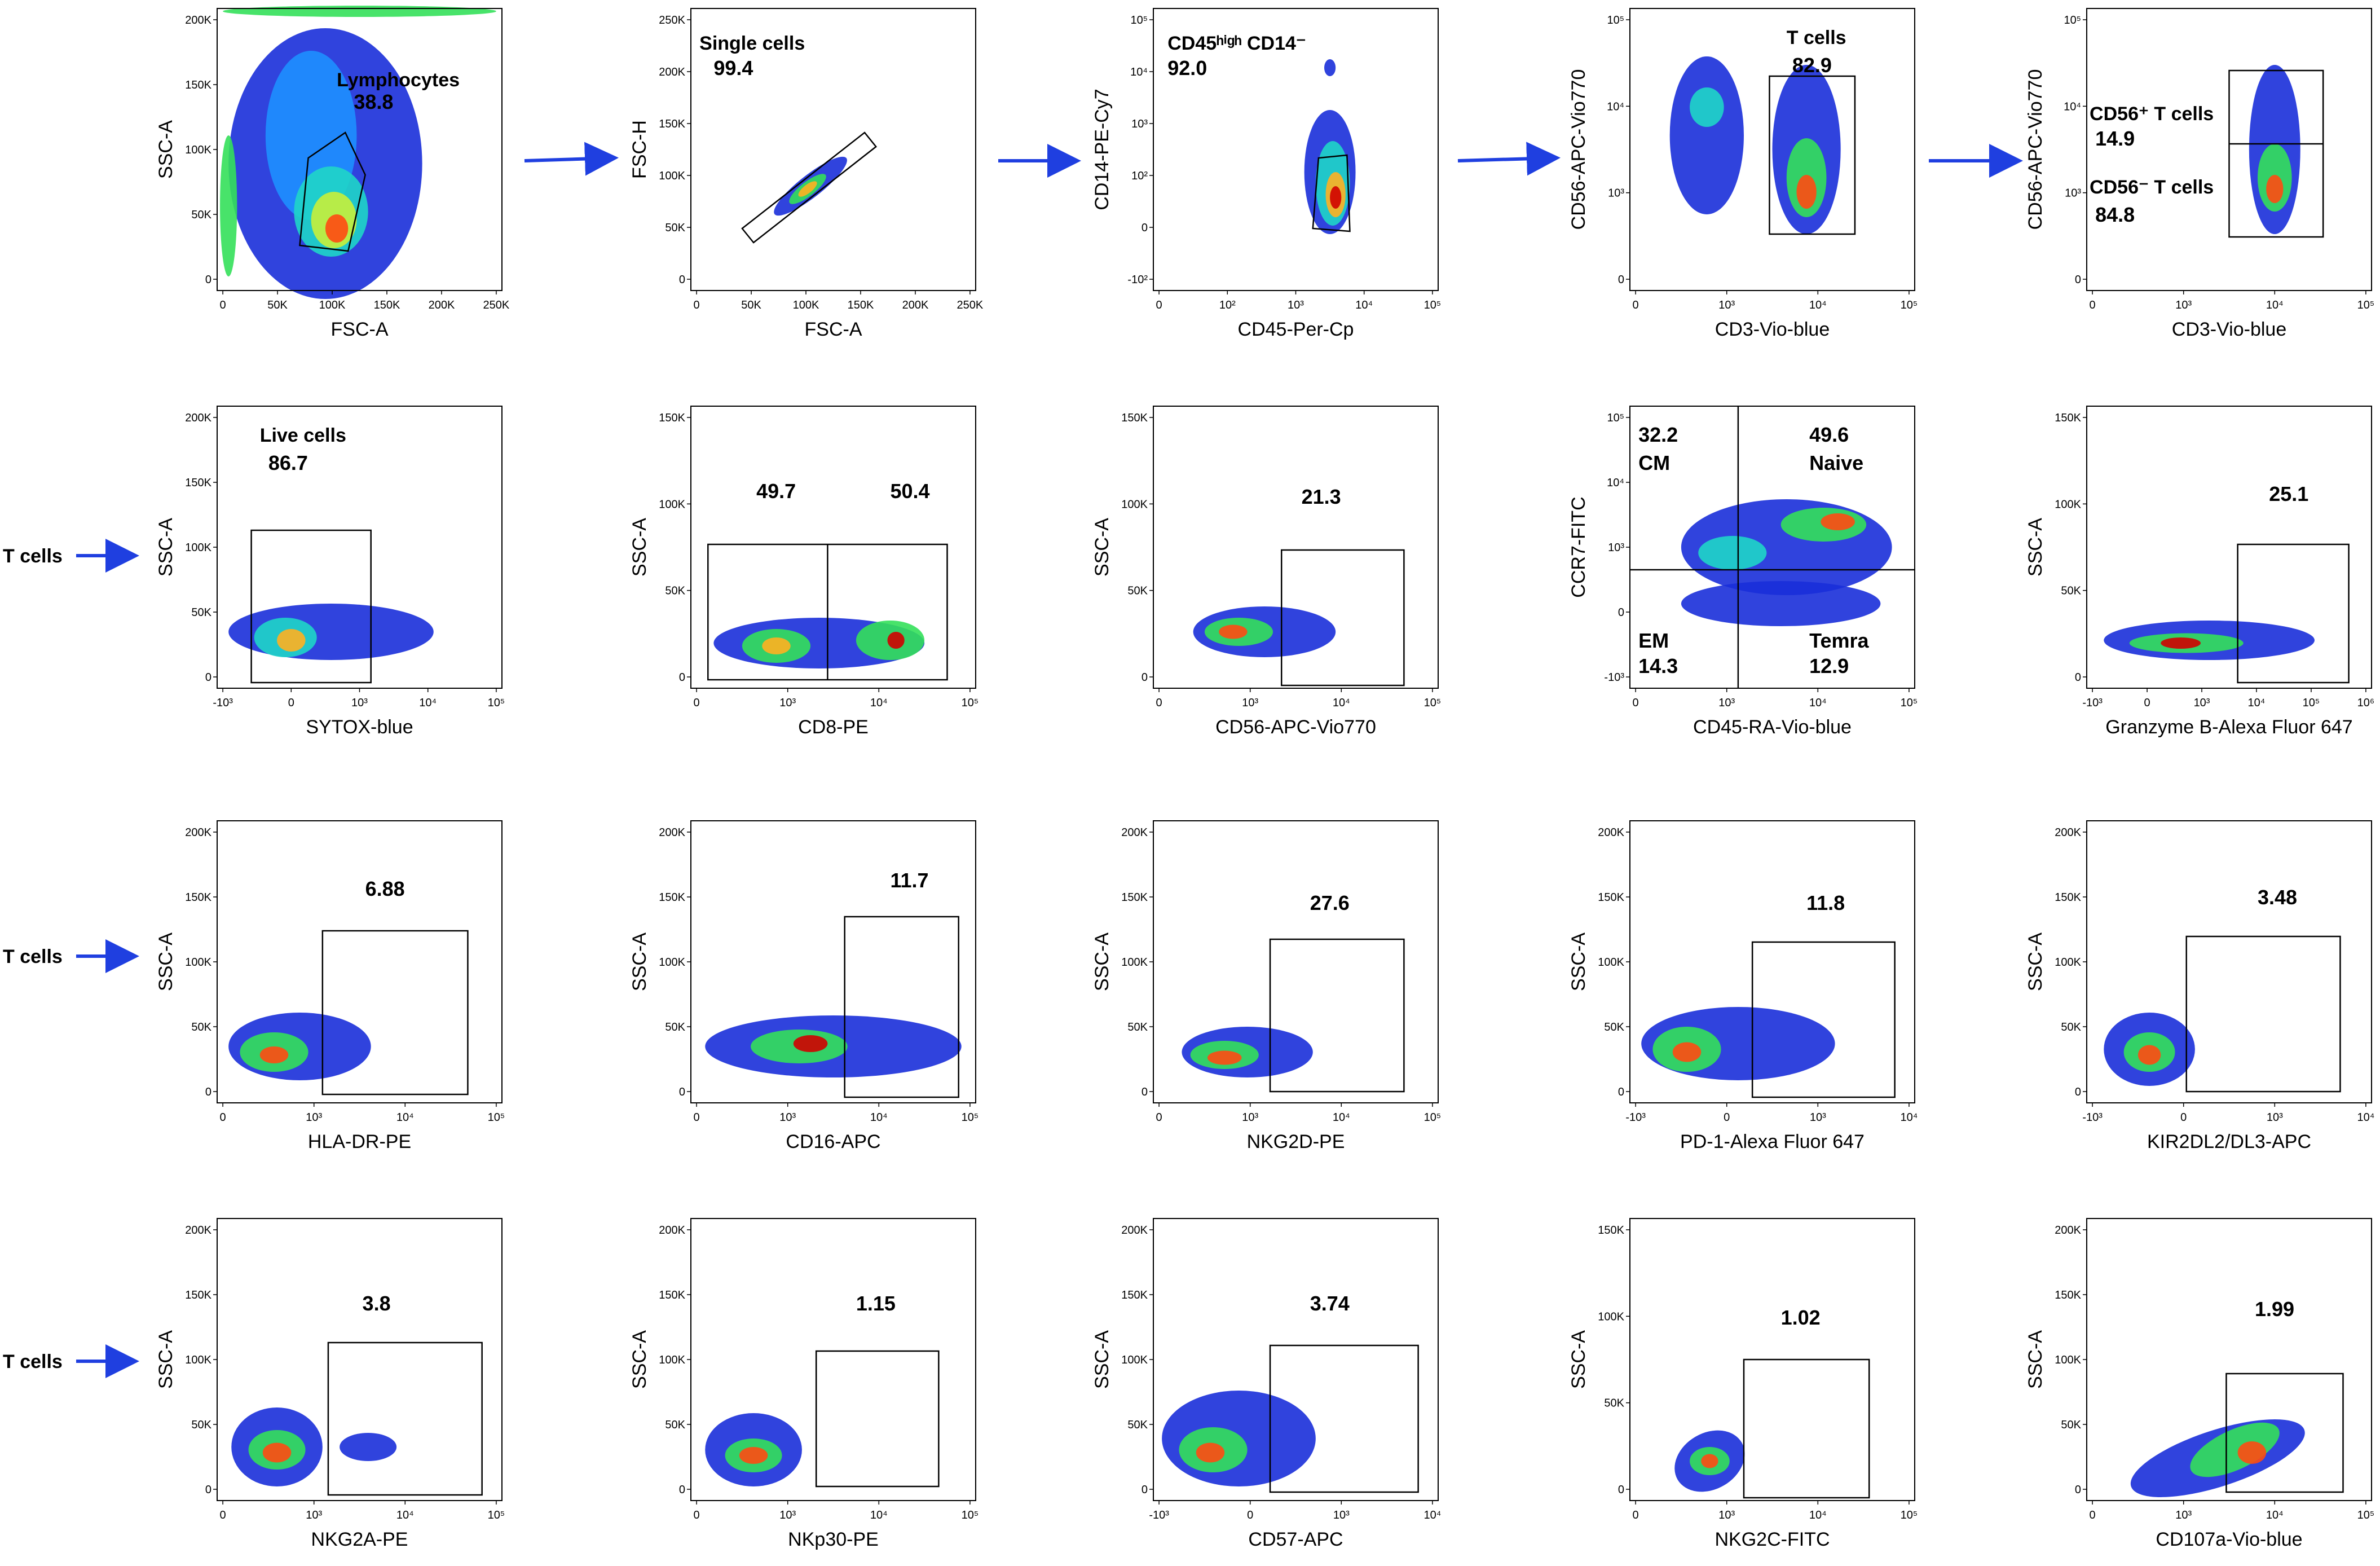 Image resolution: width=2380 pixels, height=1566 pixels. What do you see at coordinates (1578, 546) in the screenshot?
I see `y-axis-label: CCR7-FITC` at bounding box center [1578, 546].